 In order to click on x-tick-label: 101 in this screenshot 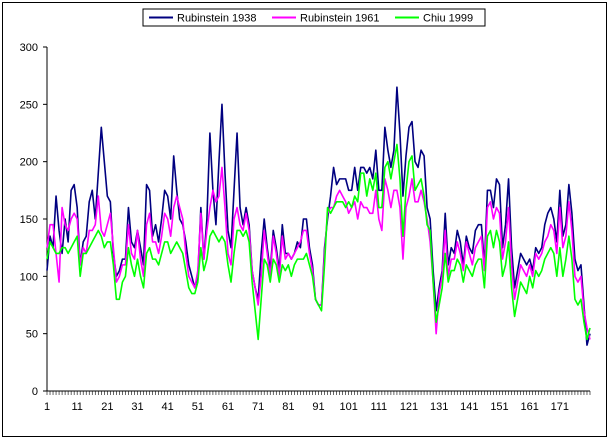, I will do `click(348, 407)`.